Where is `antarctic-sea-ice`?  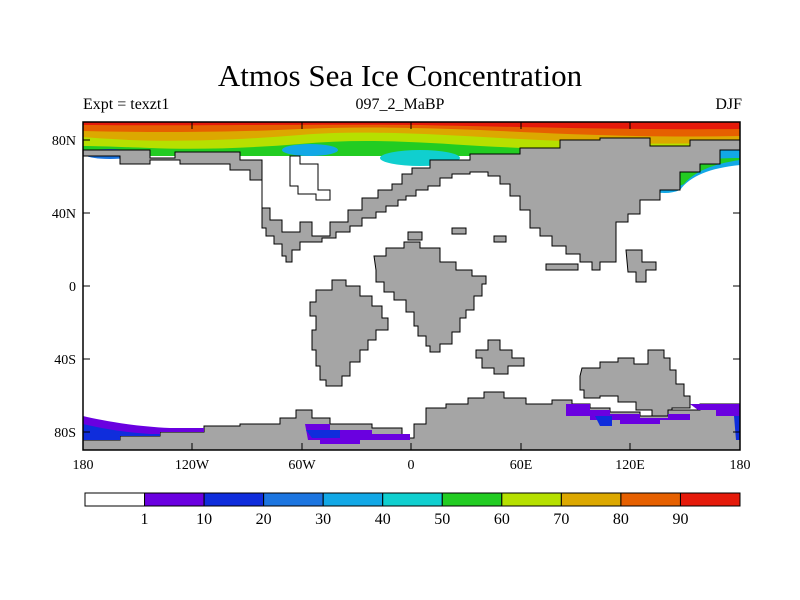
antarctic-sea-ice is located at coordinates (411, 424).